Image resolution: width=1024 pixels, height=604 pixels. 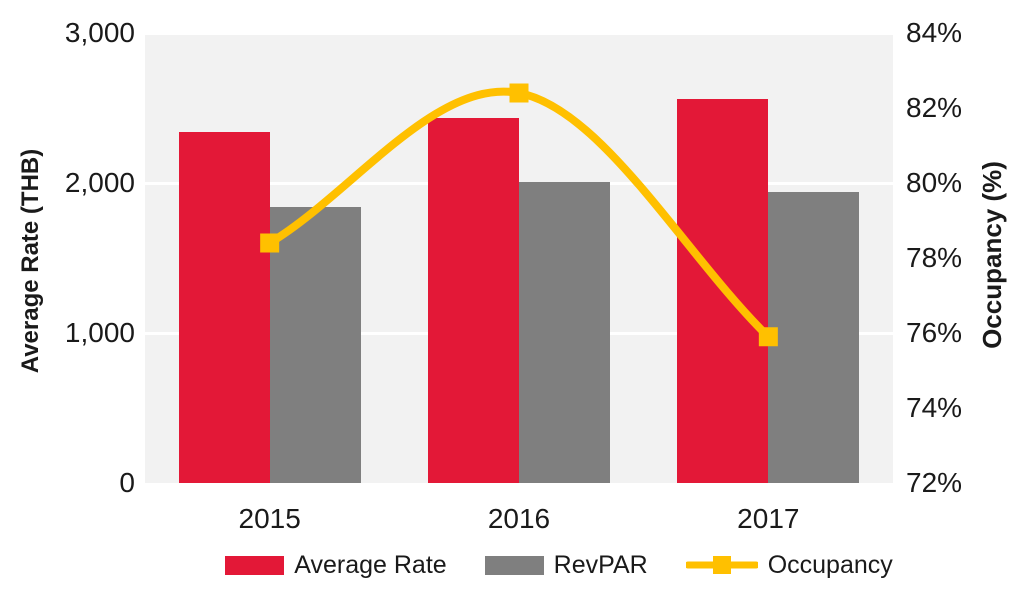 What do you see at coordinates (768, 518) in the screenshot?
I see `x-axis-label-2017: 2017` at bounding box center [768, 518].